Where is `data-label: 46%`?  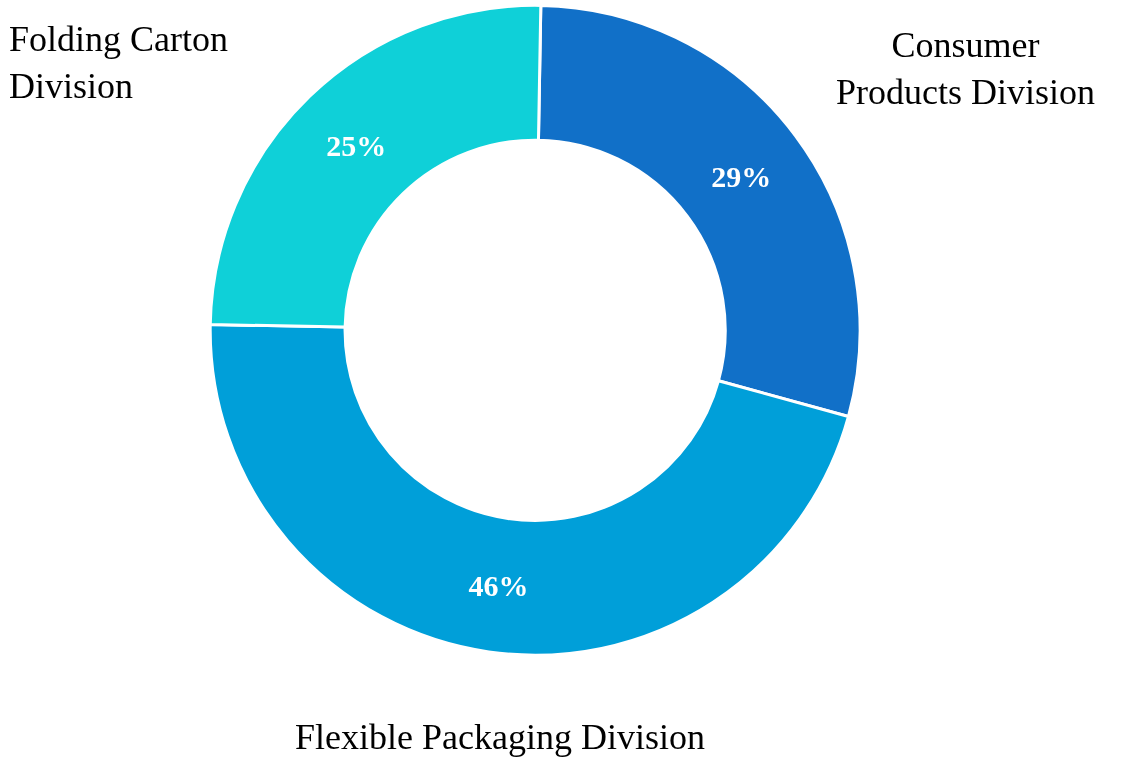 data-label: 46% is located at coordinates (498, 585).